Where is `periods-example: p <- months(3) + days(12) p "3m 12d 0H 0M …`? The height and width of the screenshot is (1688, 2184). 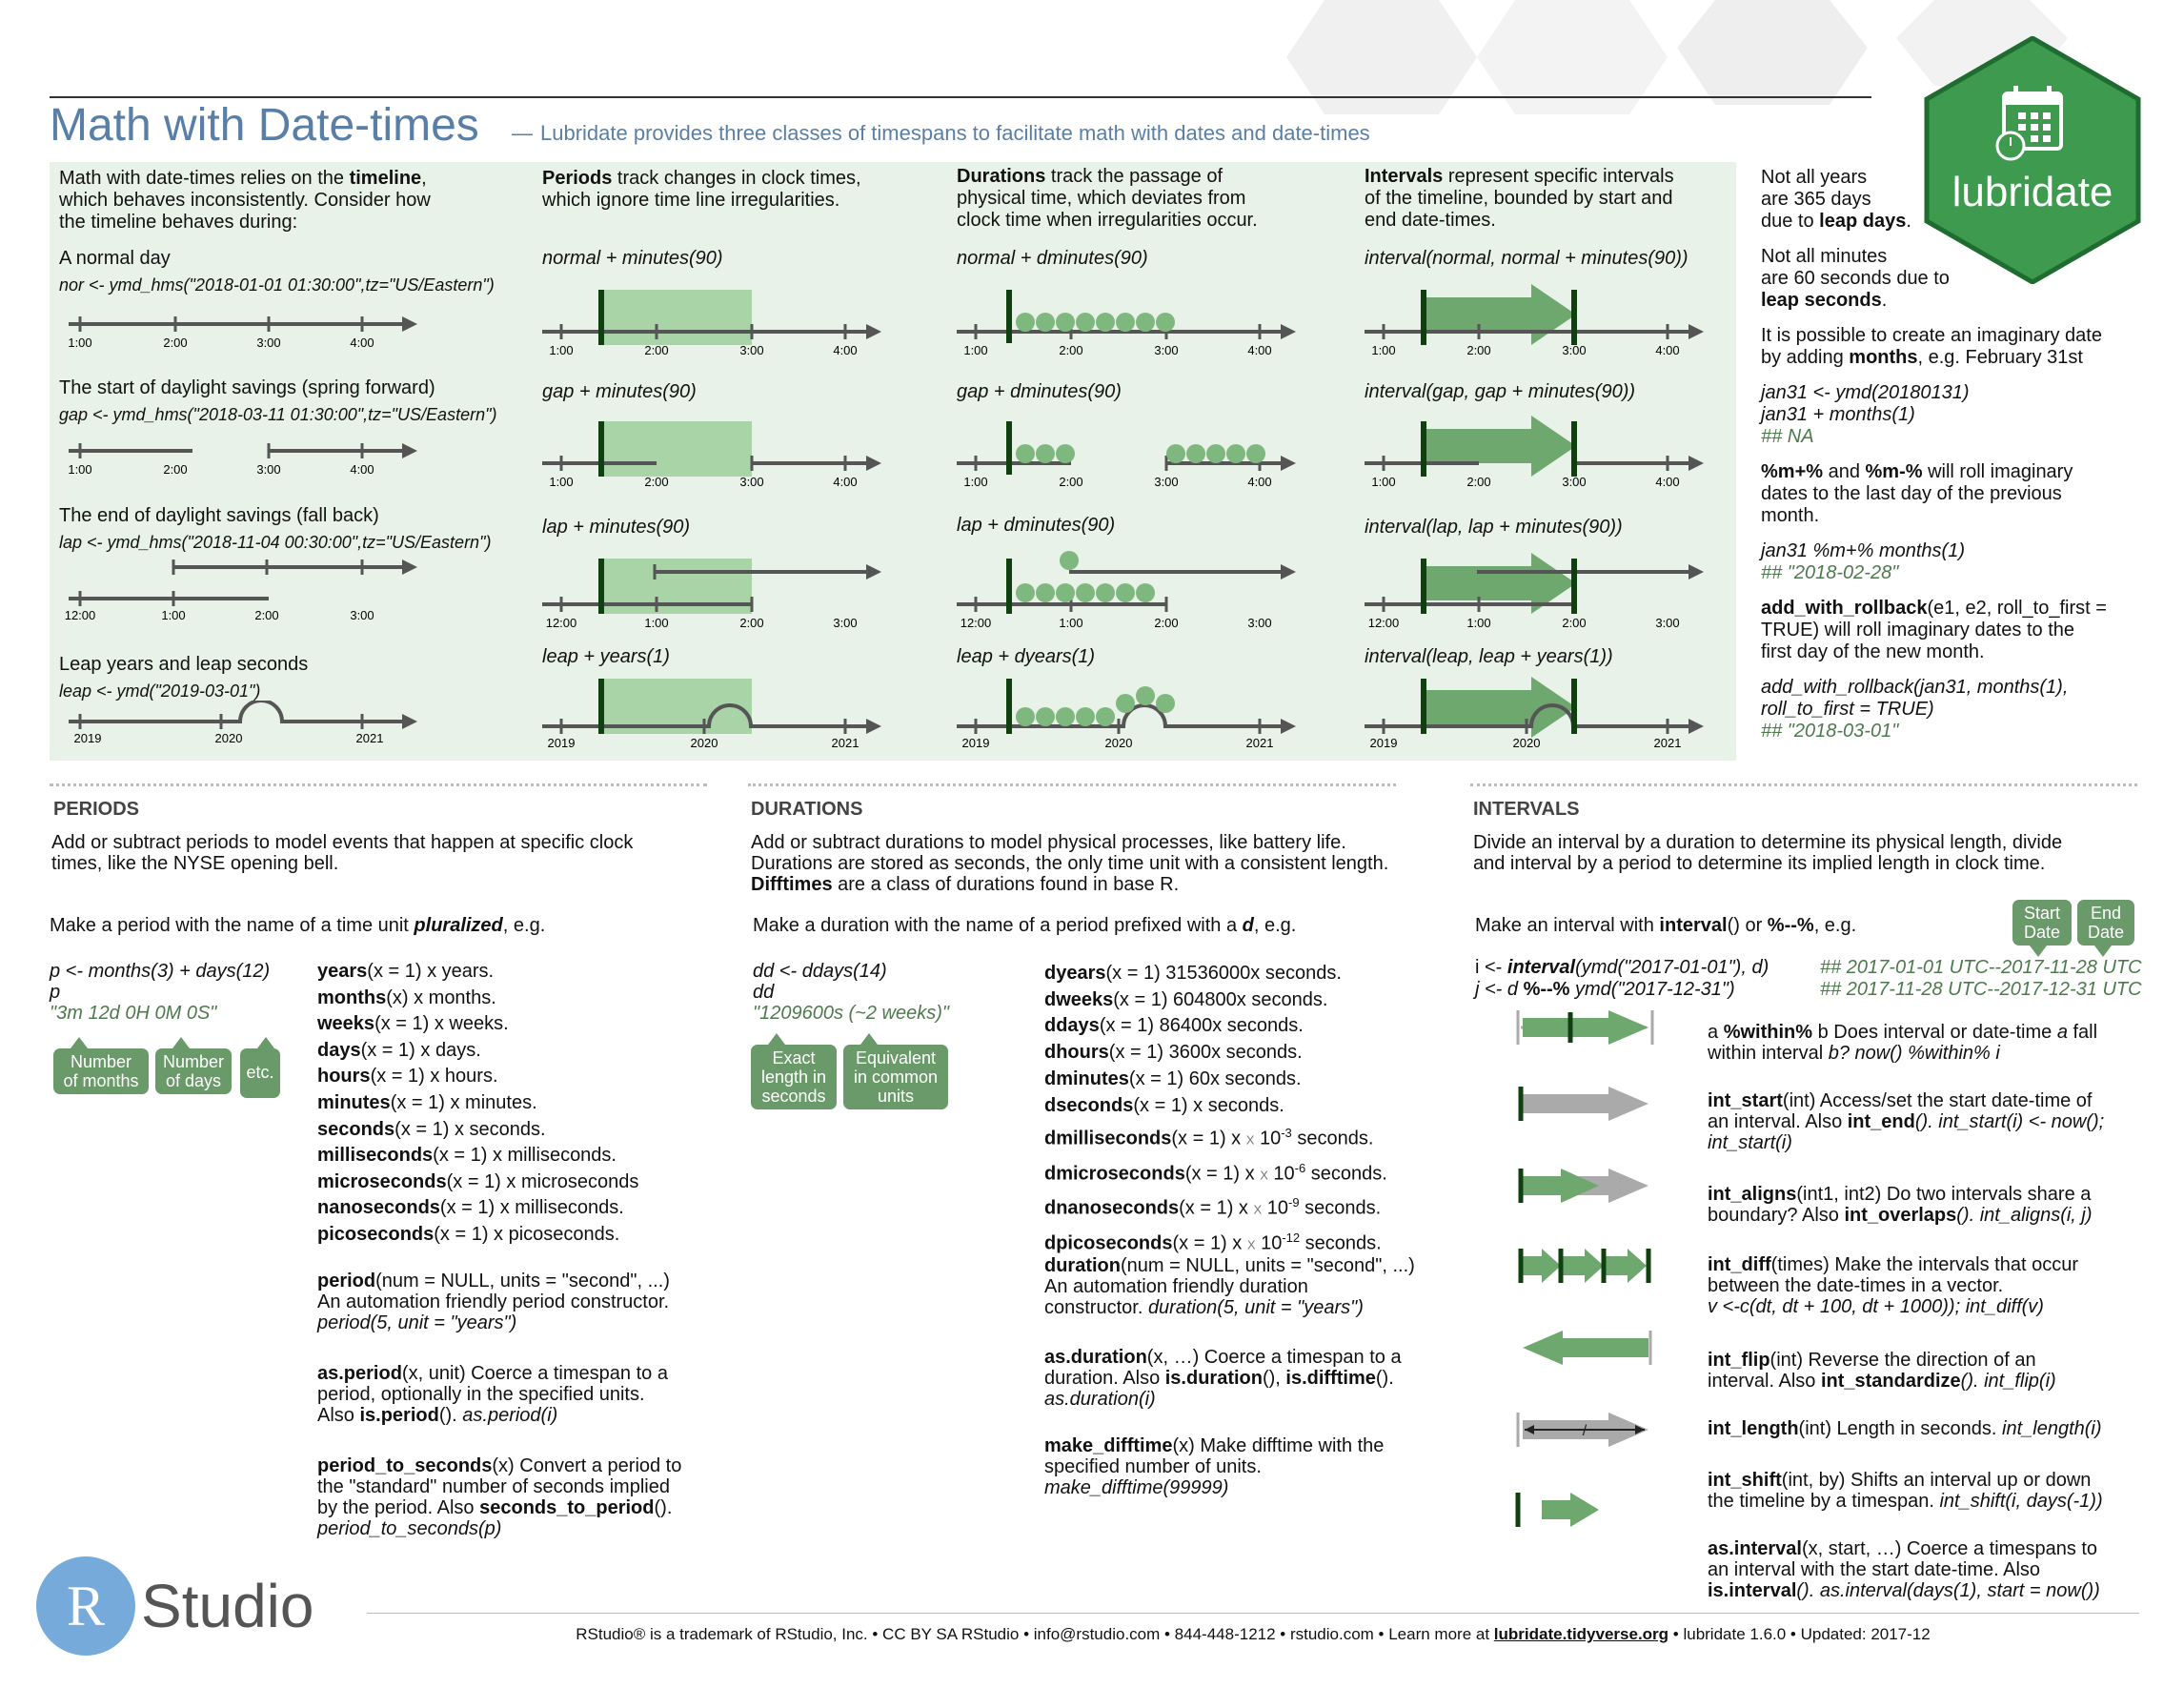 periods-example: p <- months(3) + days(12) p "3m 12d 0H 0M … is located at coordinates (160, 993).